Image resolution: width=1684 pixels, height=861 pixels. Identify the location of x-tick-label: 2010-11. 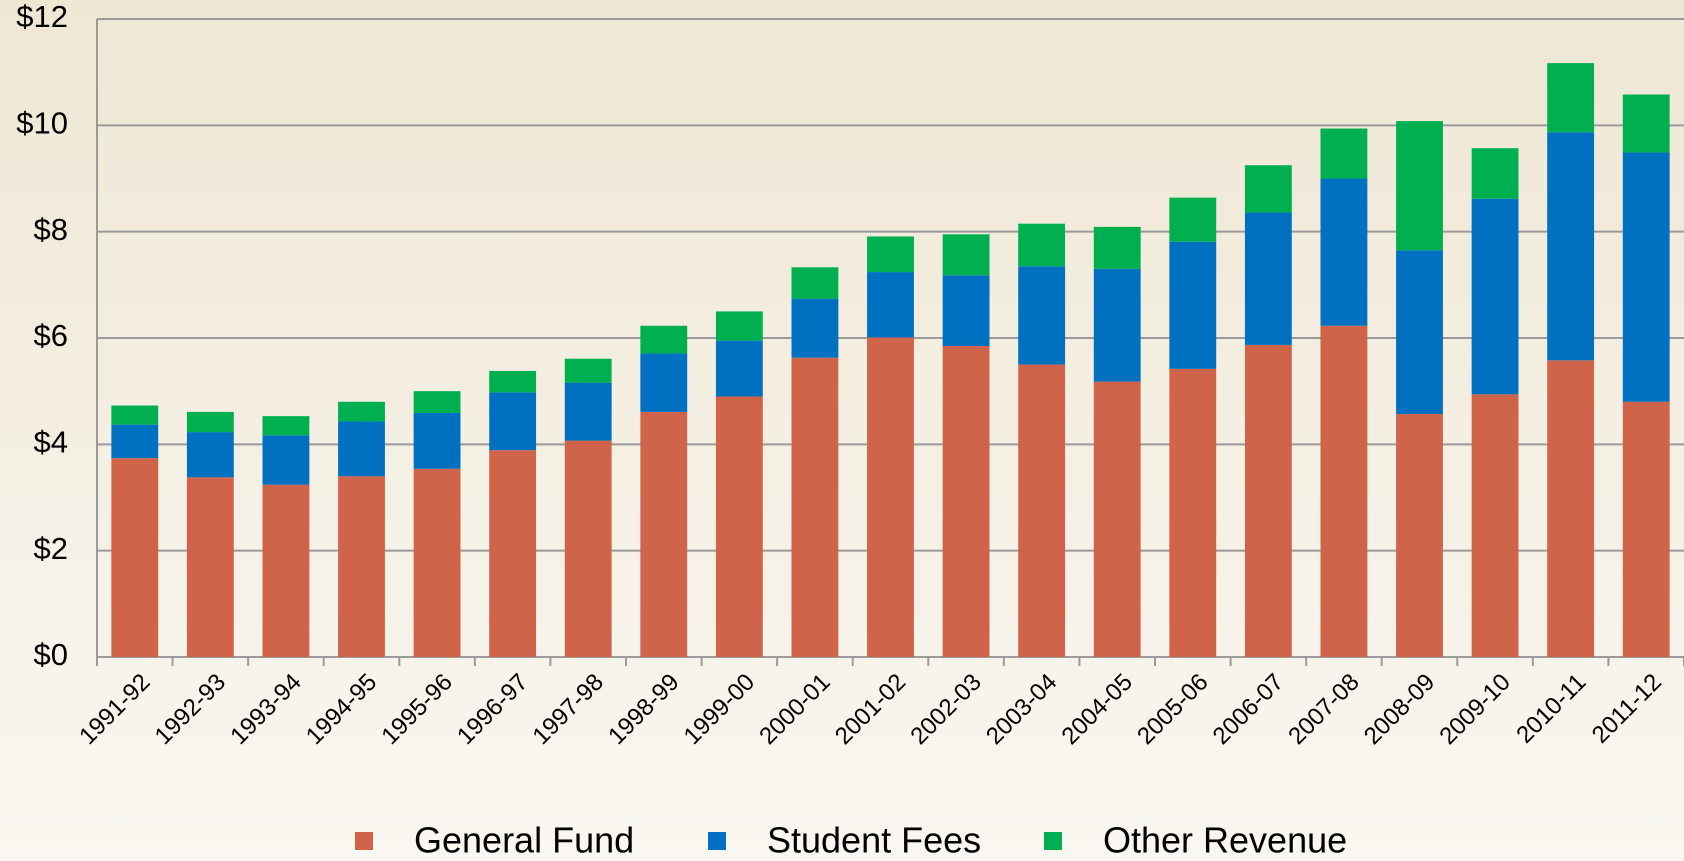
(1551, 709).